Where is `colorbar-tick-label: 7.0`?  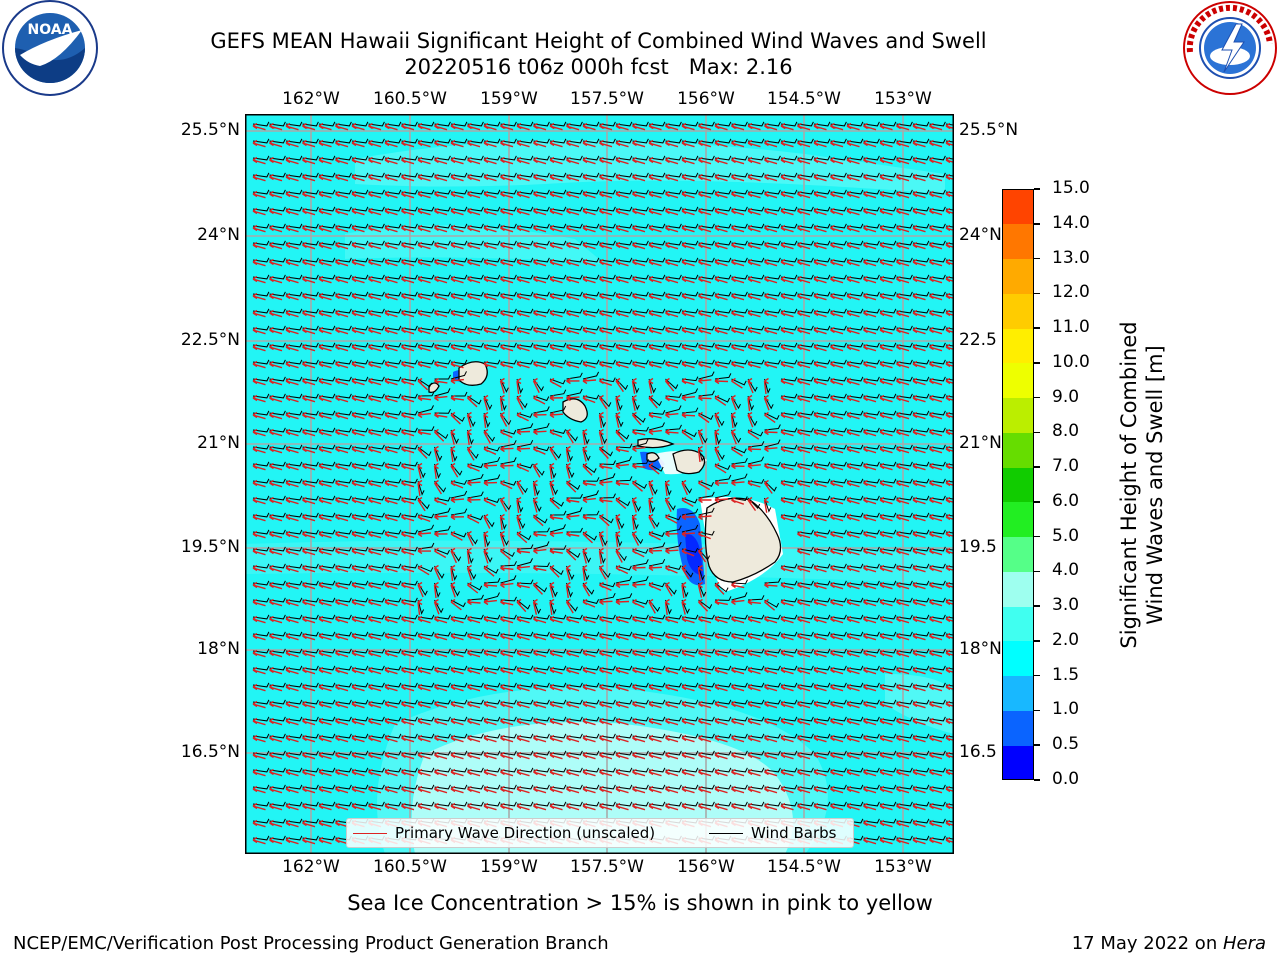
colorbar-tick-label: 7.0 is located at coordinates (1066, 466).